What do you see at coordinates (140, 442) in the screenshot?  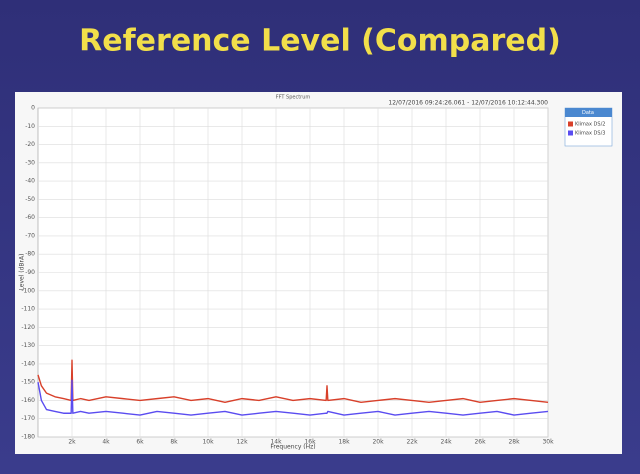 I see `x-tick-label: 6k` at bounding box center [140, 442].